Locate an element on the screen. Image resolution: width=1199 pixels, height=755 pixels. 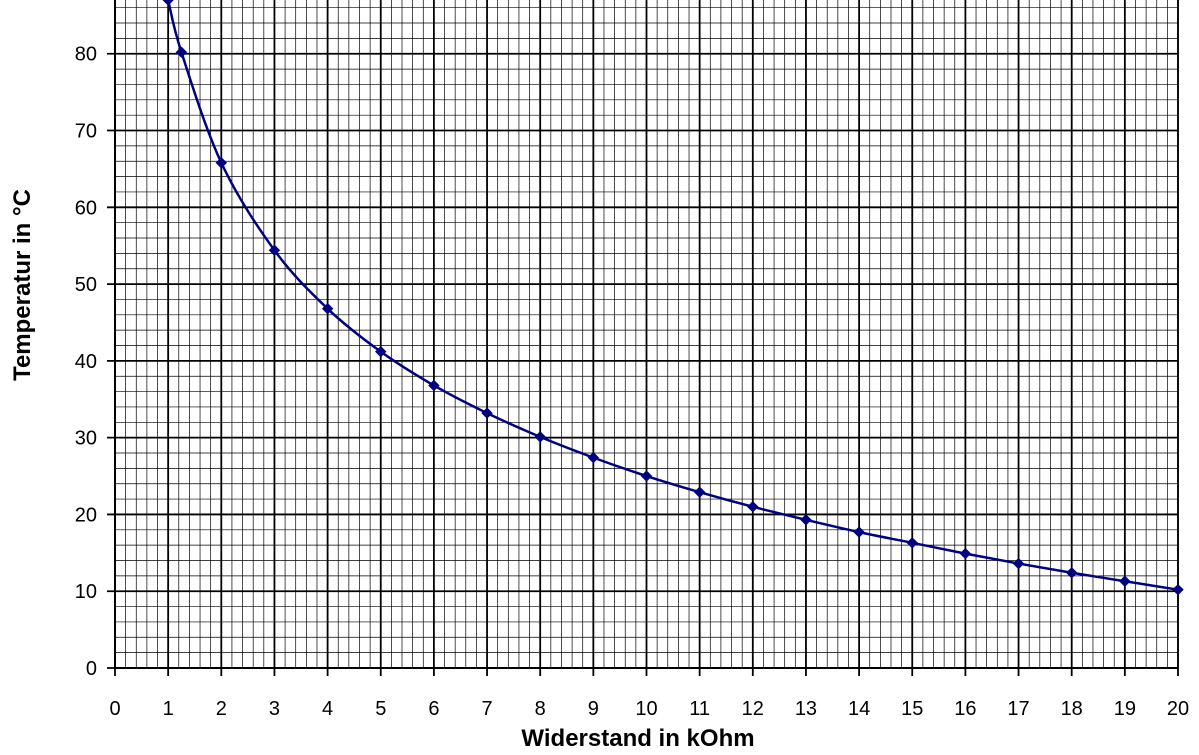
y-tick-label: 30 is located at coordinates (86, 439).